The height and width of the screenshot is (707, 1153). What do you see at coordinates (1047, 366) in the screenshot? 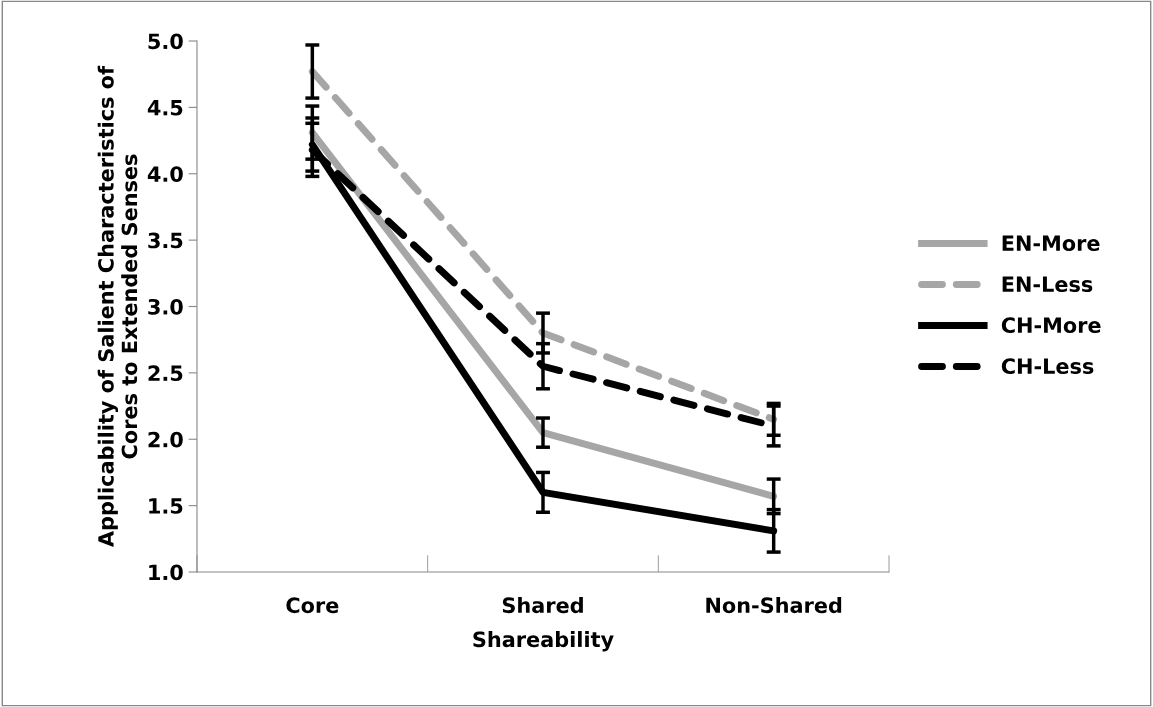
I see `legend-label: CH-Less` at bounding box center [1047, 366].